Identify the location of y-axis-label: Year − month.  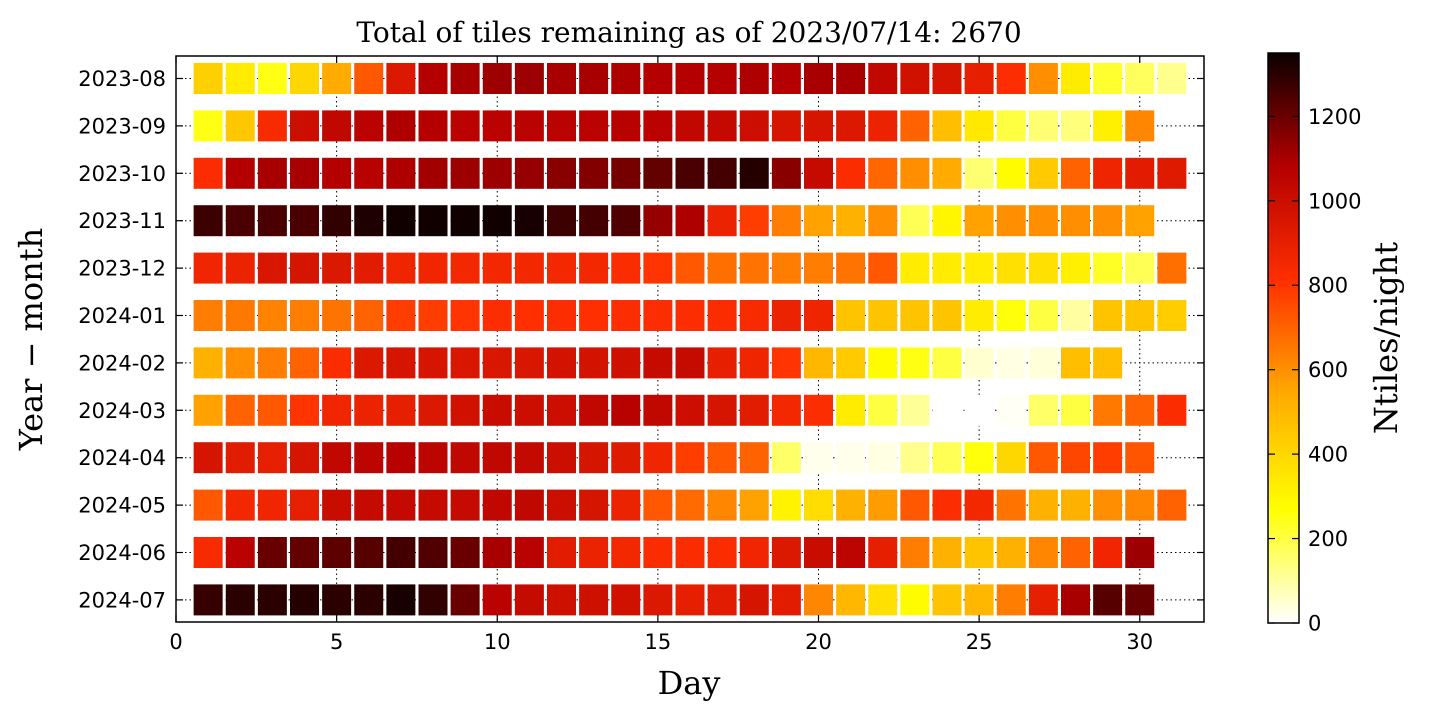
(31, 340).